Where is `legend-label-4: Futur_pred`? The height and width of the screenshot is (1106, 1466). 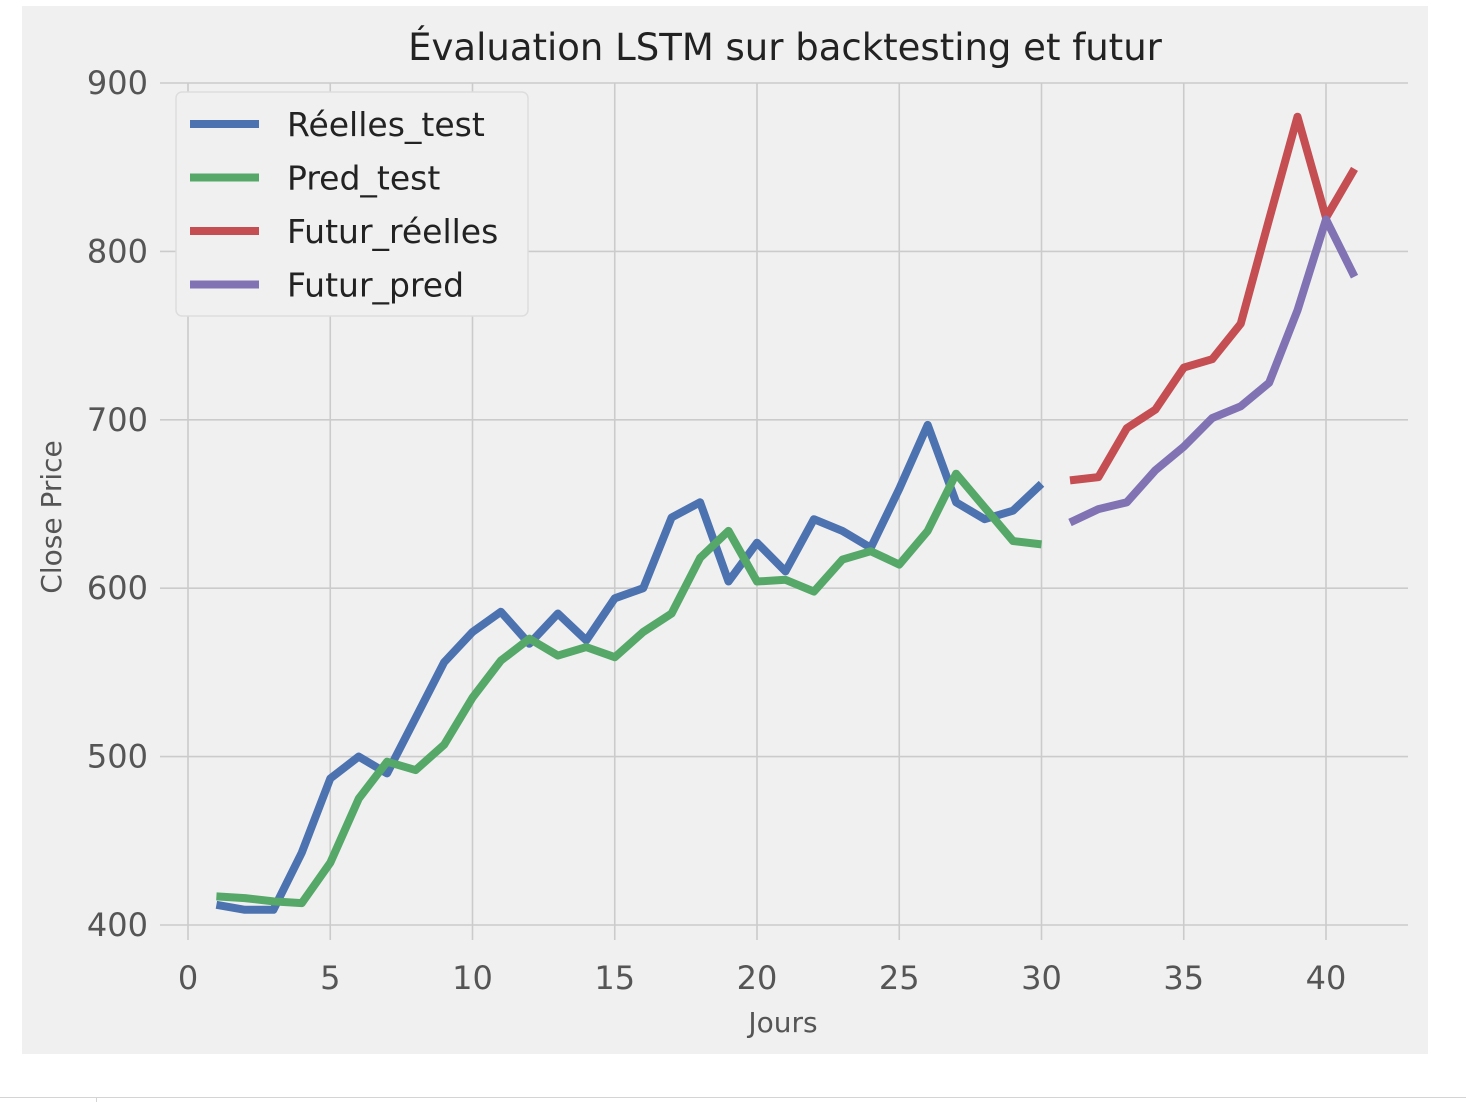
legend-label-4: Futur_pred is located at coordinates (375, 285).